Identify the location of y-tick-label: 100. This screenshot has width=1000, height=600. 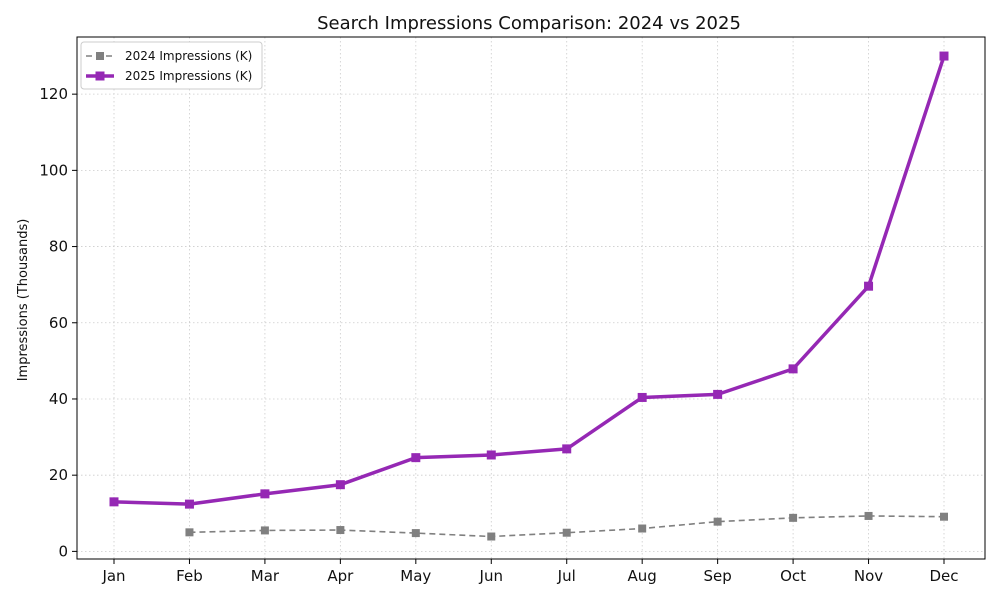
(53, 170).